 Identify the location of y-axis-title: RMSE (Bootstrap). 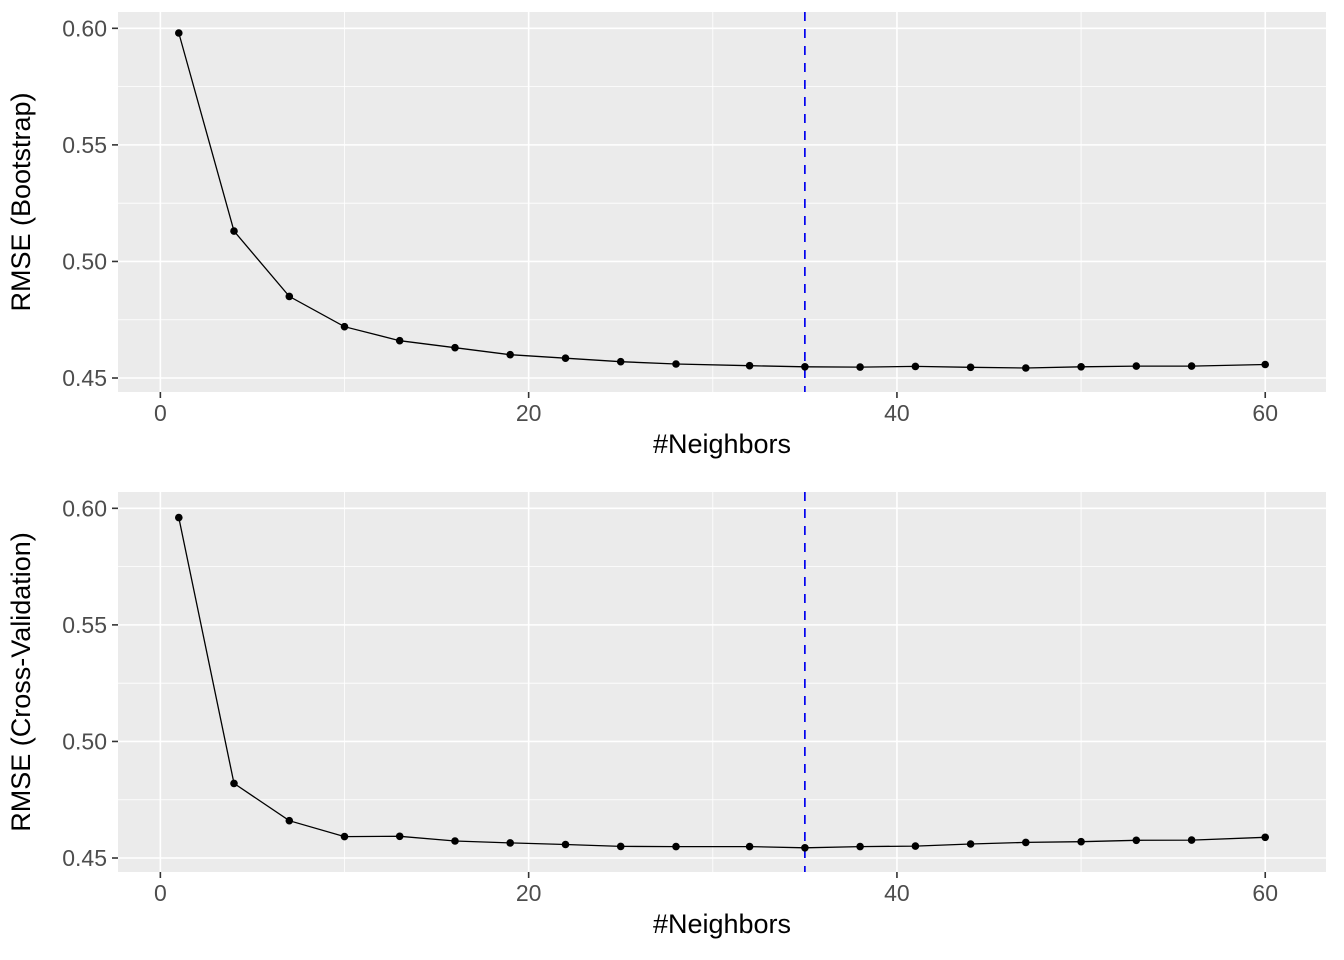
(21, 201).